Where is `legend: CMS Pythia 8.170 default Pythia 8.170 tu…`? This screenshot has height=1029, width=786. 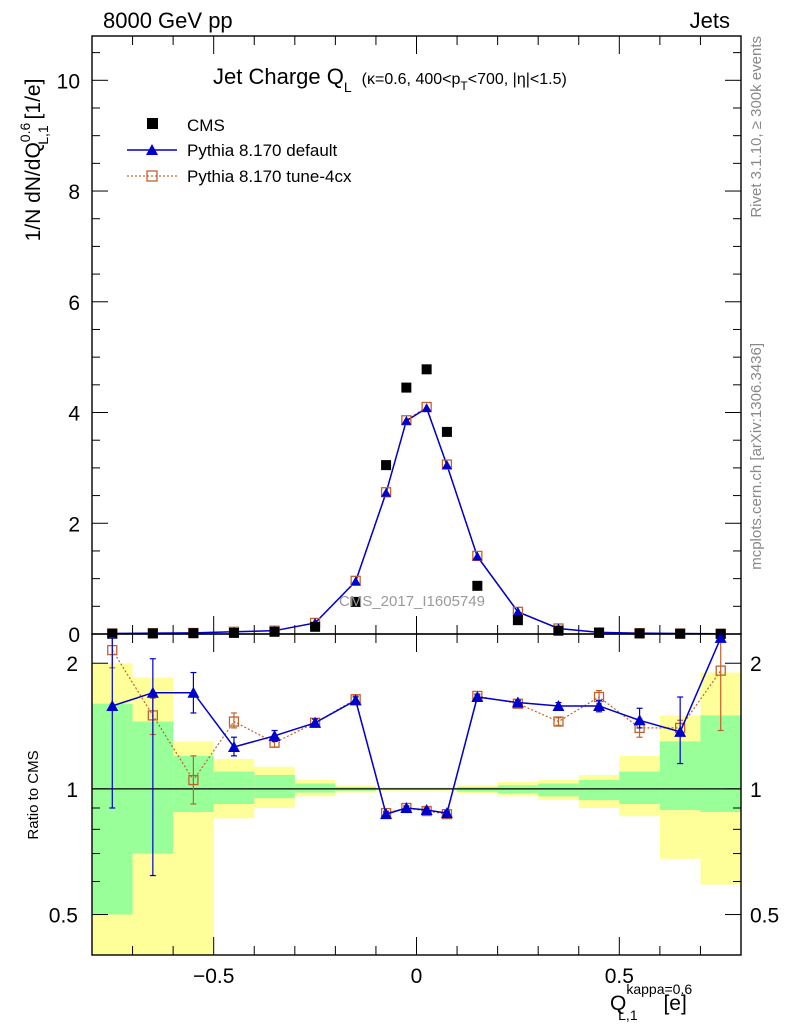
legend: CMS Pythia 8.170 default Pythia 8.170 tu… is located at coordinates (239, 151).